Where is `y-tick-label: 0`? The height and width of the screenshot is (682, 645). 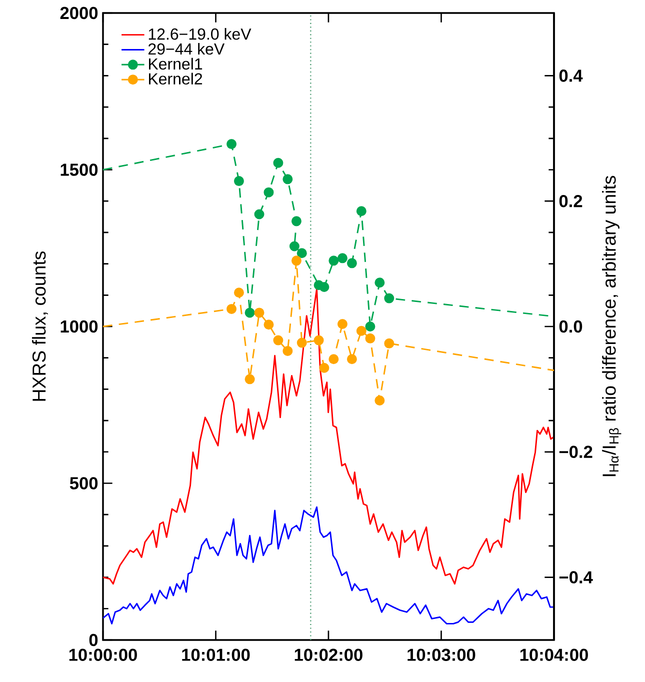
y-tick-label: 0 is located at coordinates (93, 640).